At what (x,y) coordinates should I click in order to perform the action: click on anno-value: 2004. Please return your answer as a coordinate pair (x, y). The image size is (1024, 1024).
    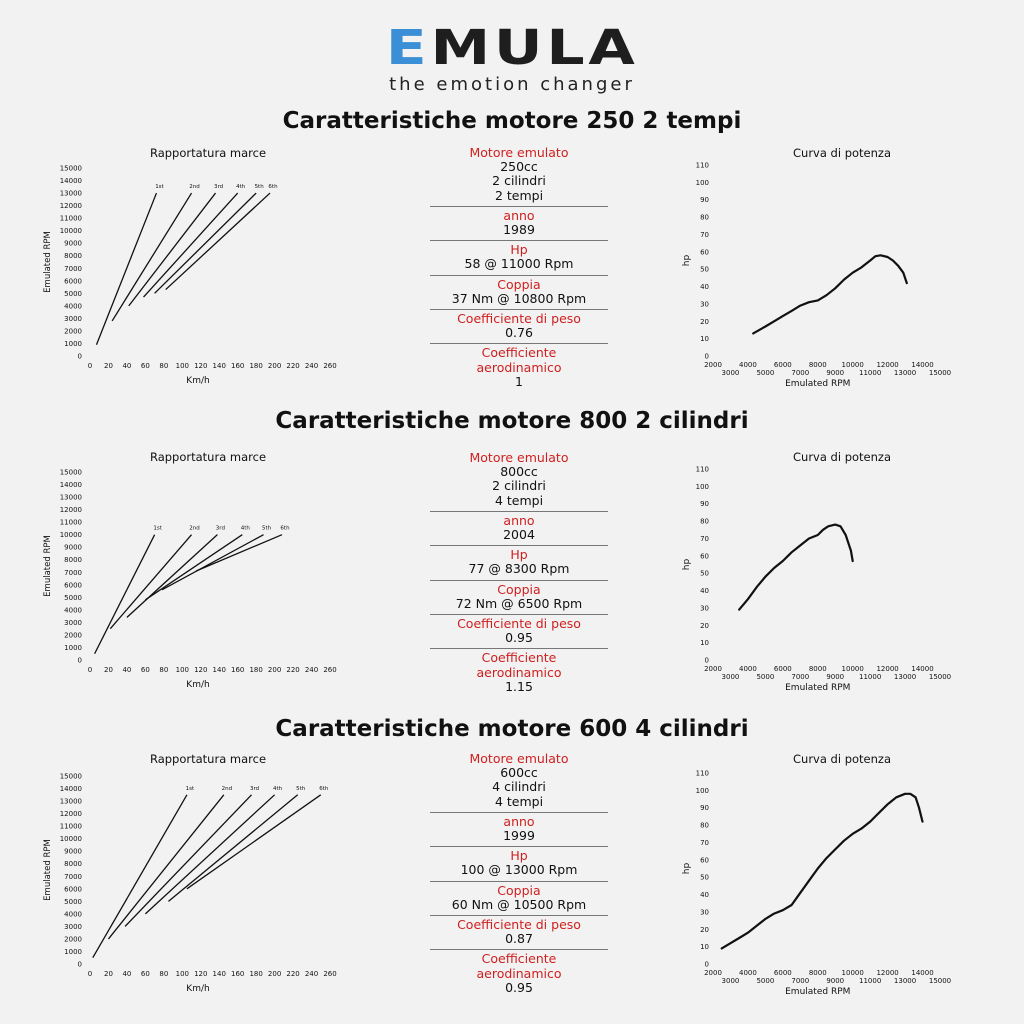
    Looking at the image, I should click on (519, 535).